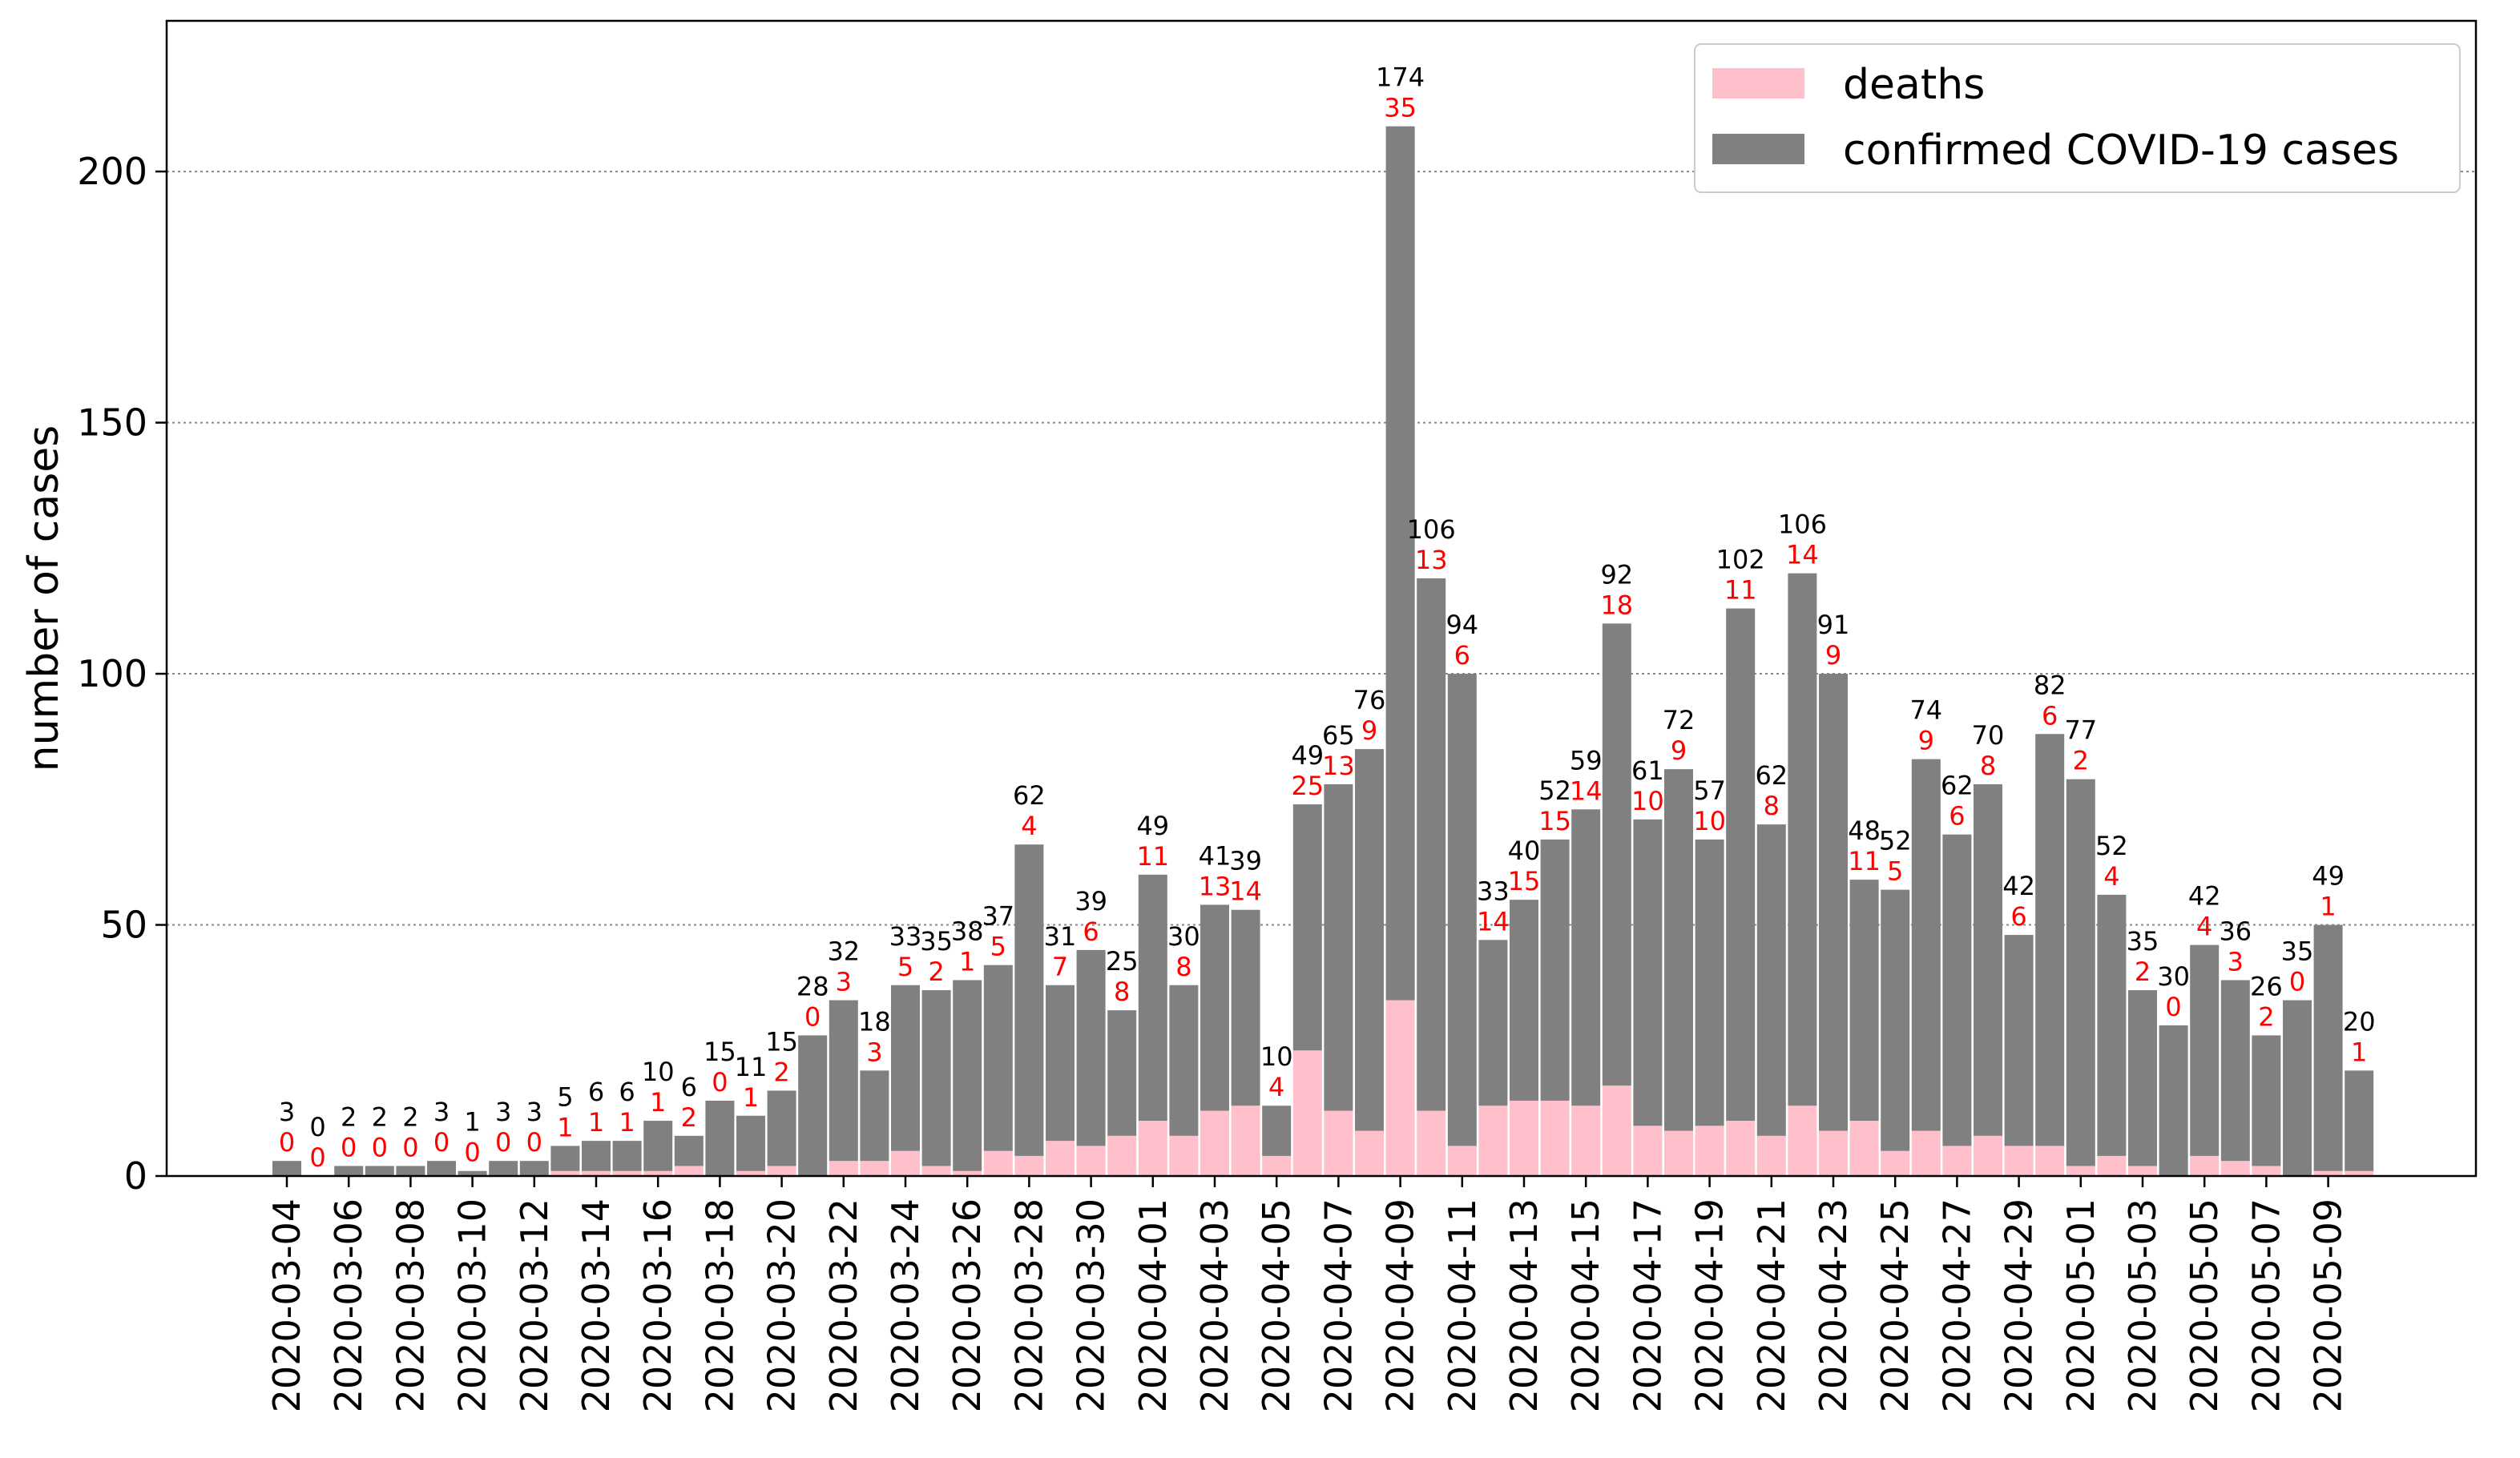  Describe the element at coordinates (2359, 1021) in the screenshot. I see `label-cases: 20` at that location.